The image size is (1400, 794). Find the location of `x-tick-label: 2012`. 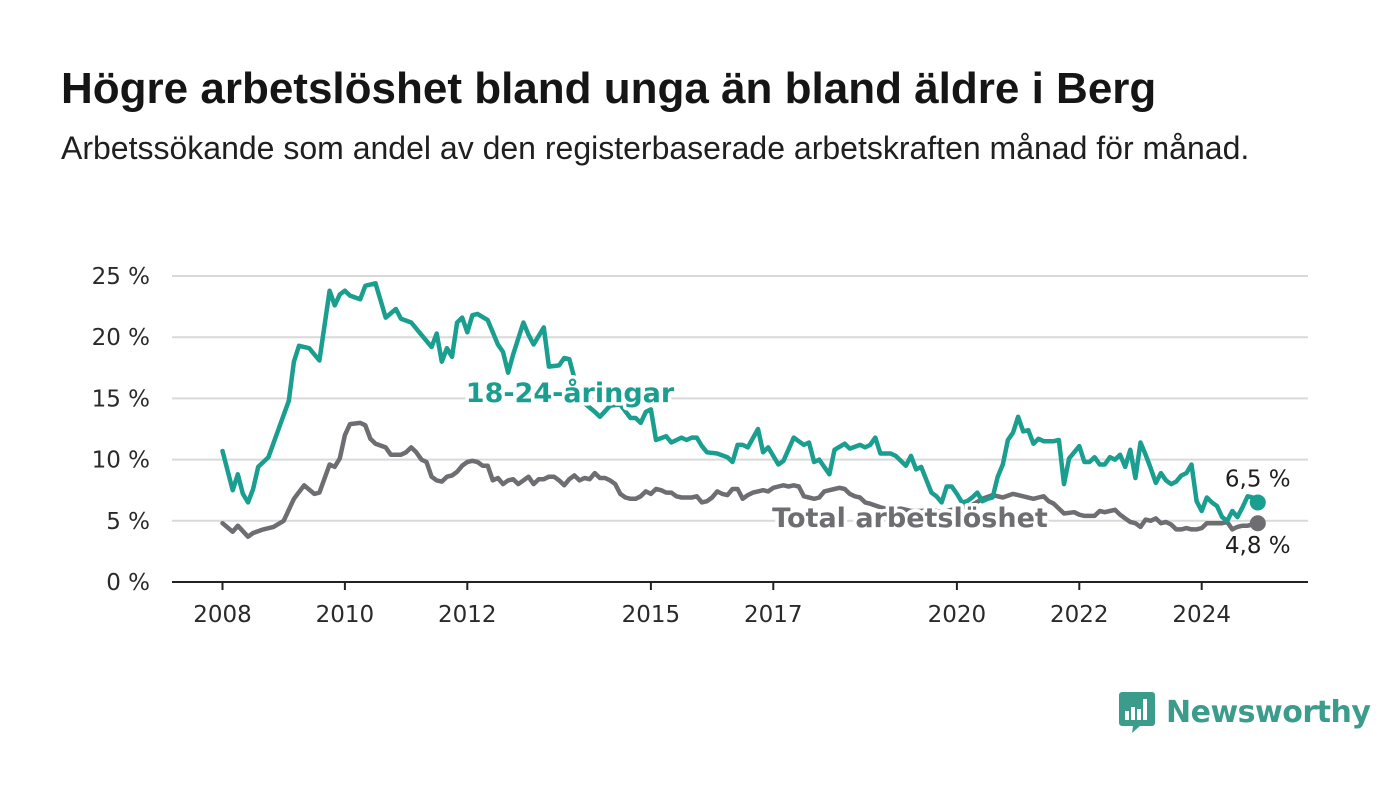

x-tick-label: 2012 is located at coordinates (467, 615).